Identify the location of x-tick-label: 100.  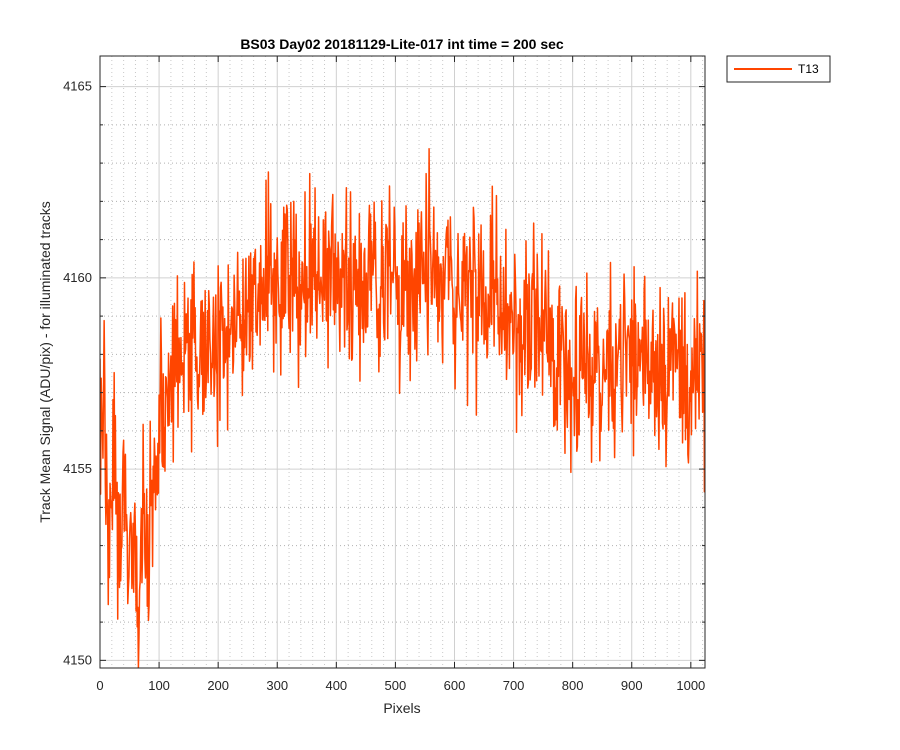
(159, 685).